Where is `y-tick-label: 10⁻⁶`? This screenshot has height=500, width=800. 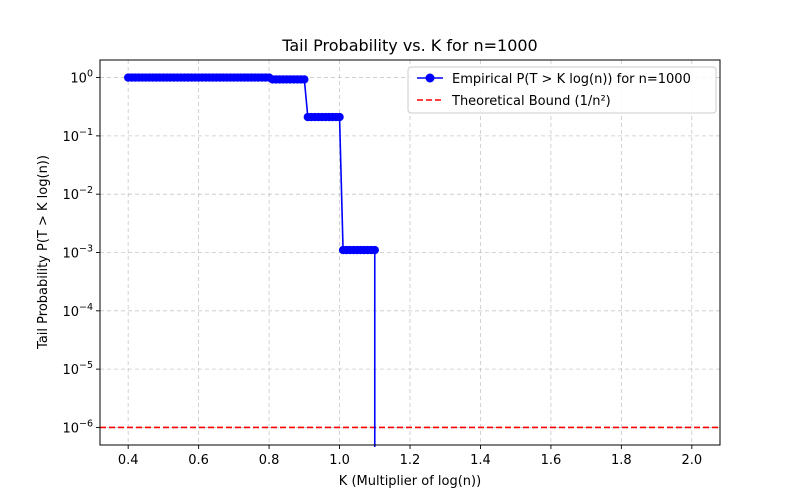
y-tick-label: 10⁻⁶ is located at coordinates (77, 427).